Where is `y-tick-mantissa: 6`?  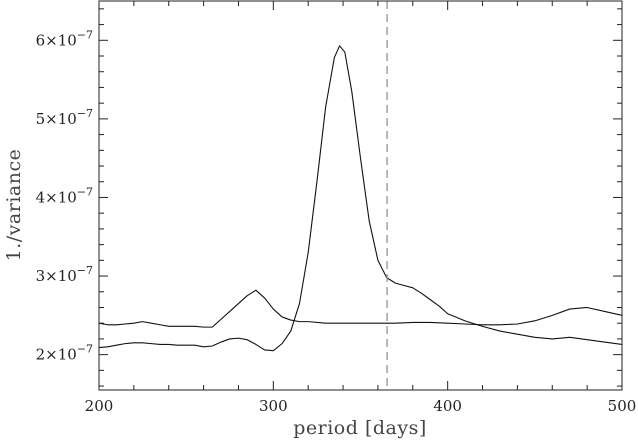
y-tick-mantissa: 6 is located at coordinates (41, 40).